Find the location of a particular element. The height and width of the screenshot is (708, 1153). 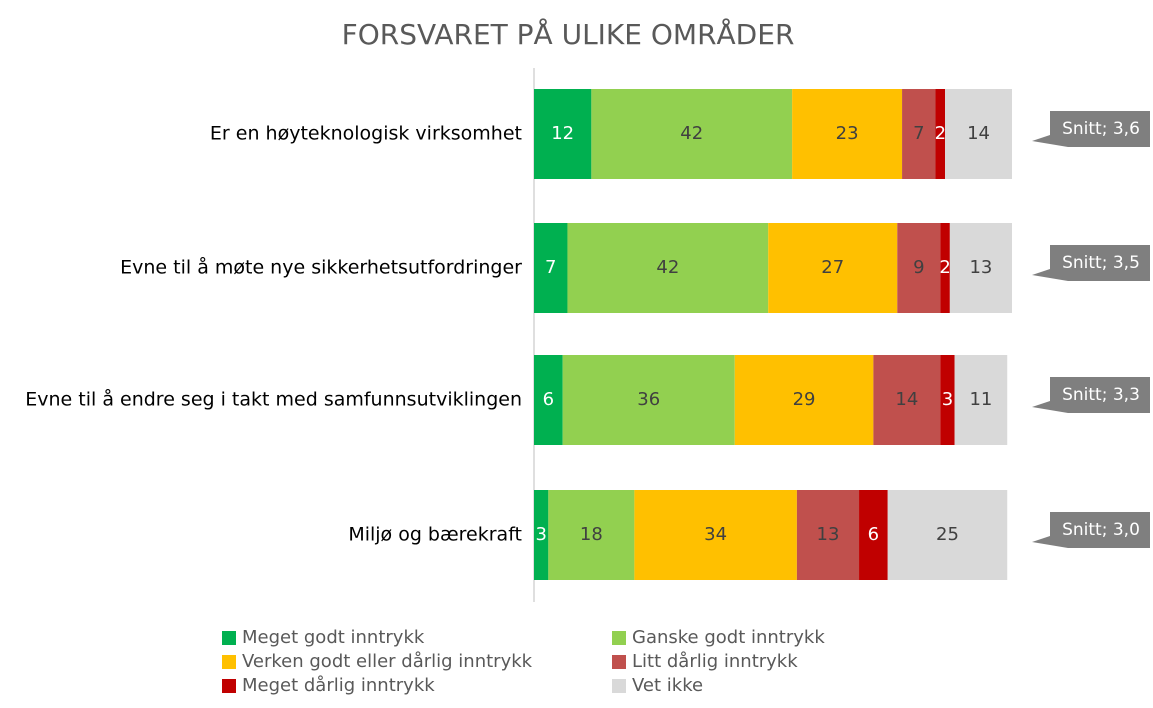

legend-label: Meget godt inntrykk is located at coordinates (333, 637).